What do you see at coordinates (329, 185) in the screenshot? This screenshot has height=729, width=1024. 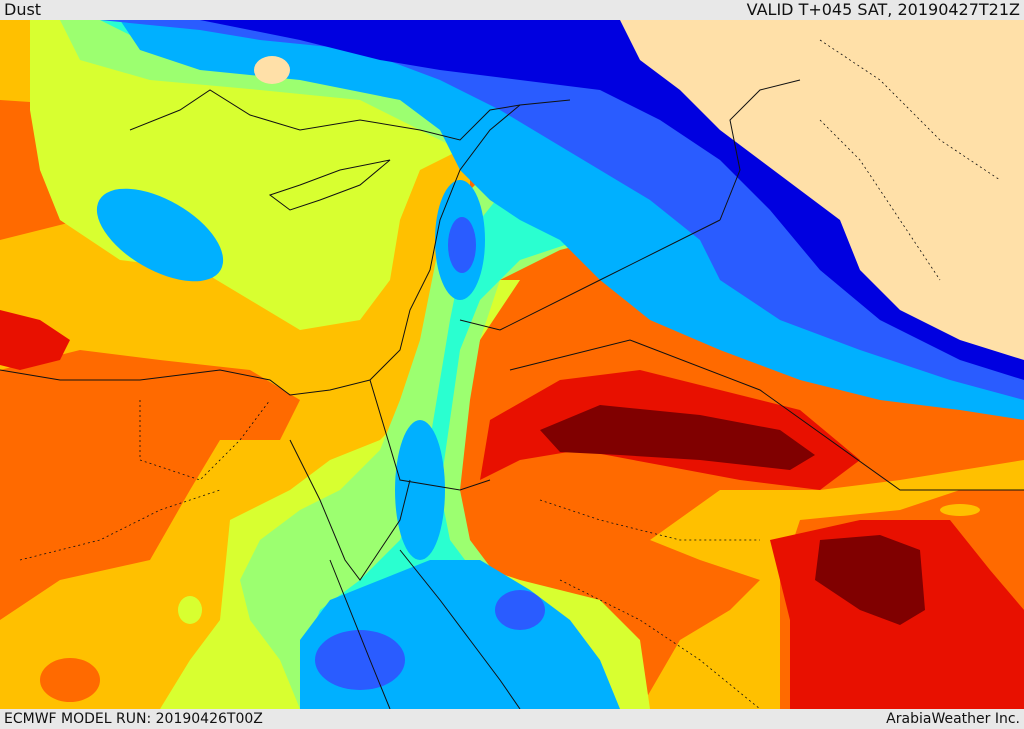 I see `coastline-cyprus` at bounding box center [329, 185].